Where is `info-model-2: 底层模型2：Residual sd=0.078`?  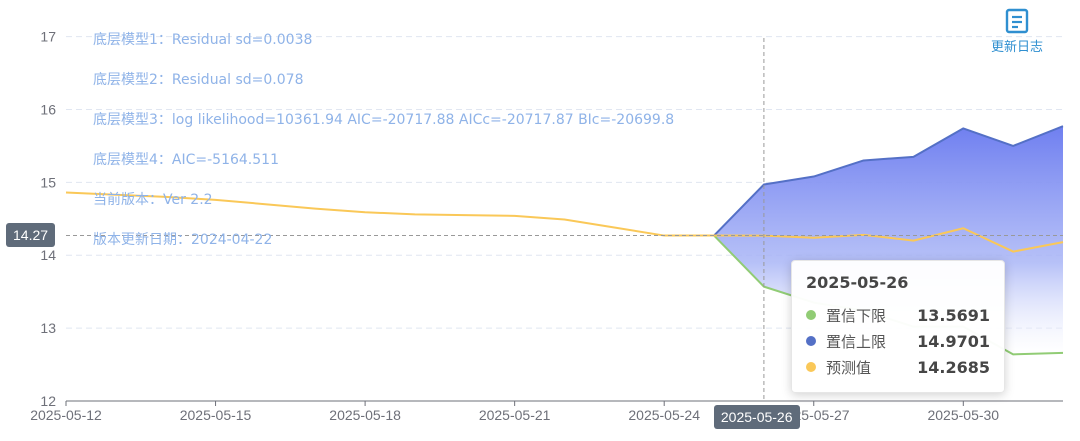 info-model-2: 底层模型2：Residual sd=0.078 is located at coordinates (198, 80).